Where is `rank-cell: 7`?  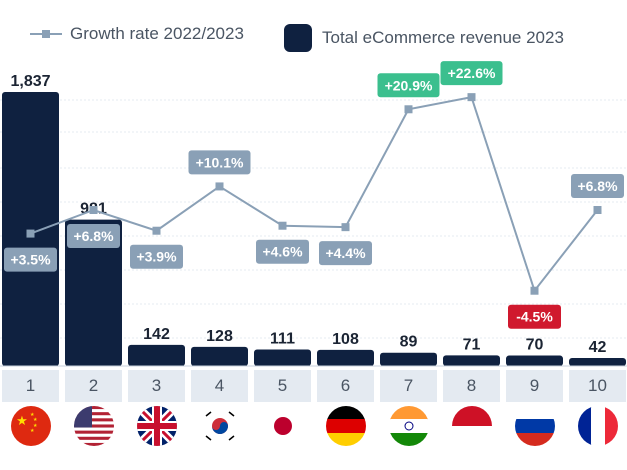 rank-cell: 7 is located at coordinates (408, 386).